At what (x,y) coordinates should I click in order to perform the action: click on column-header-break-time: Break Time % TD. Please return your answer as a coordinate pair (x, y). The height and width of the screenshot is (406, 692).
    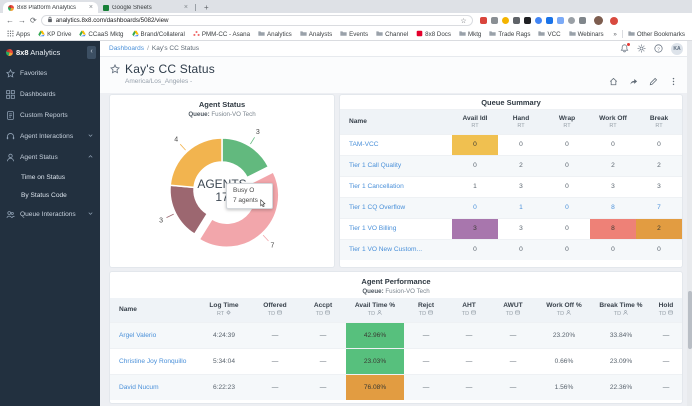
    Looking at the image, I should click on (621, 310).